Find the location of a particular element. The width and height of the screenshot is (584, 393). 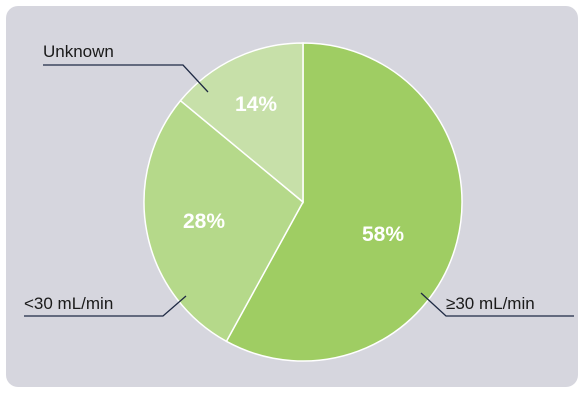

slice-label-0: ≥30 mL/min is located at coordinates (490, 303).